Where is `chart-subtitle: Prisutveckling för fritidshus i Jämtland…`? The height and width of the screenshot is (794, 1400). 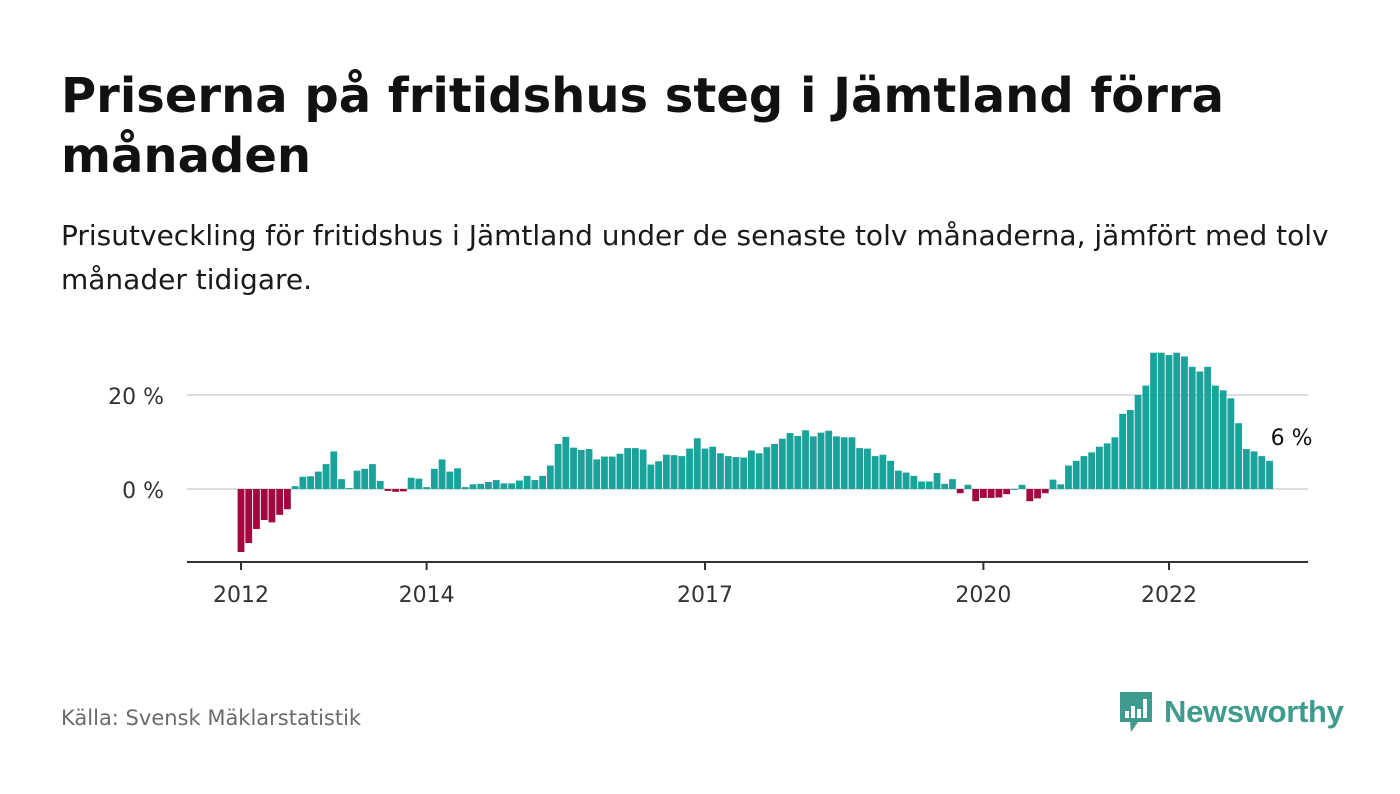
chart-subtitle: Prisutveckling för fritidshus i Jämtland… is located at coordinates (695, 257).